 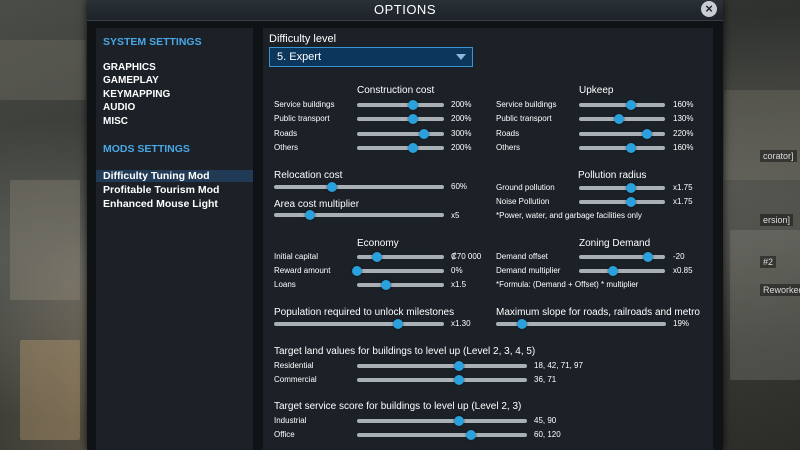 I want to click on sidebar-item-graphics: GRAPHICS, so click(x=129, y=67).